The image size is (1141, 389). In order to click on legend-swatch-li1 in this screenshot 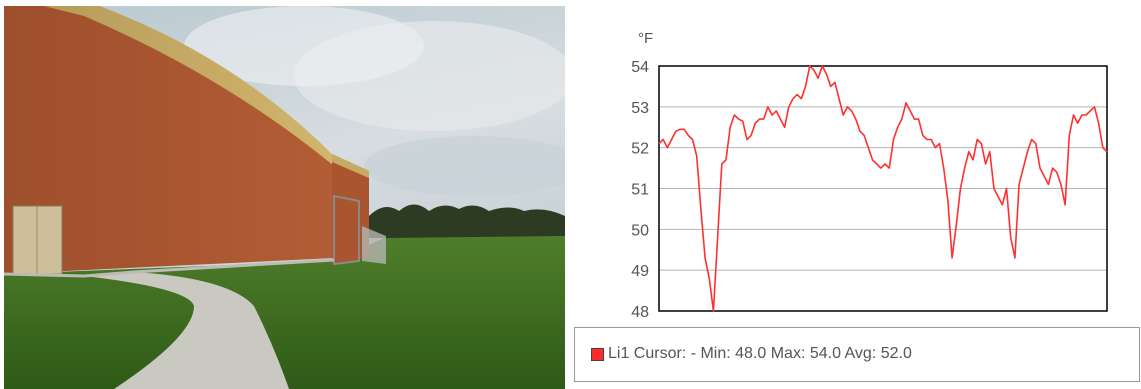, I will do `click(597, 354)`.